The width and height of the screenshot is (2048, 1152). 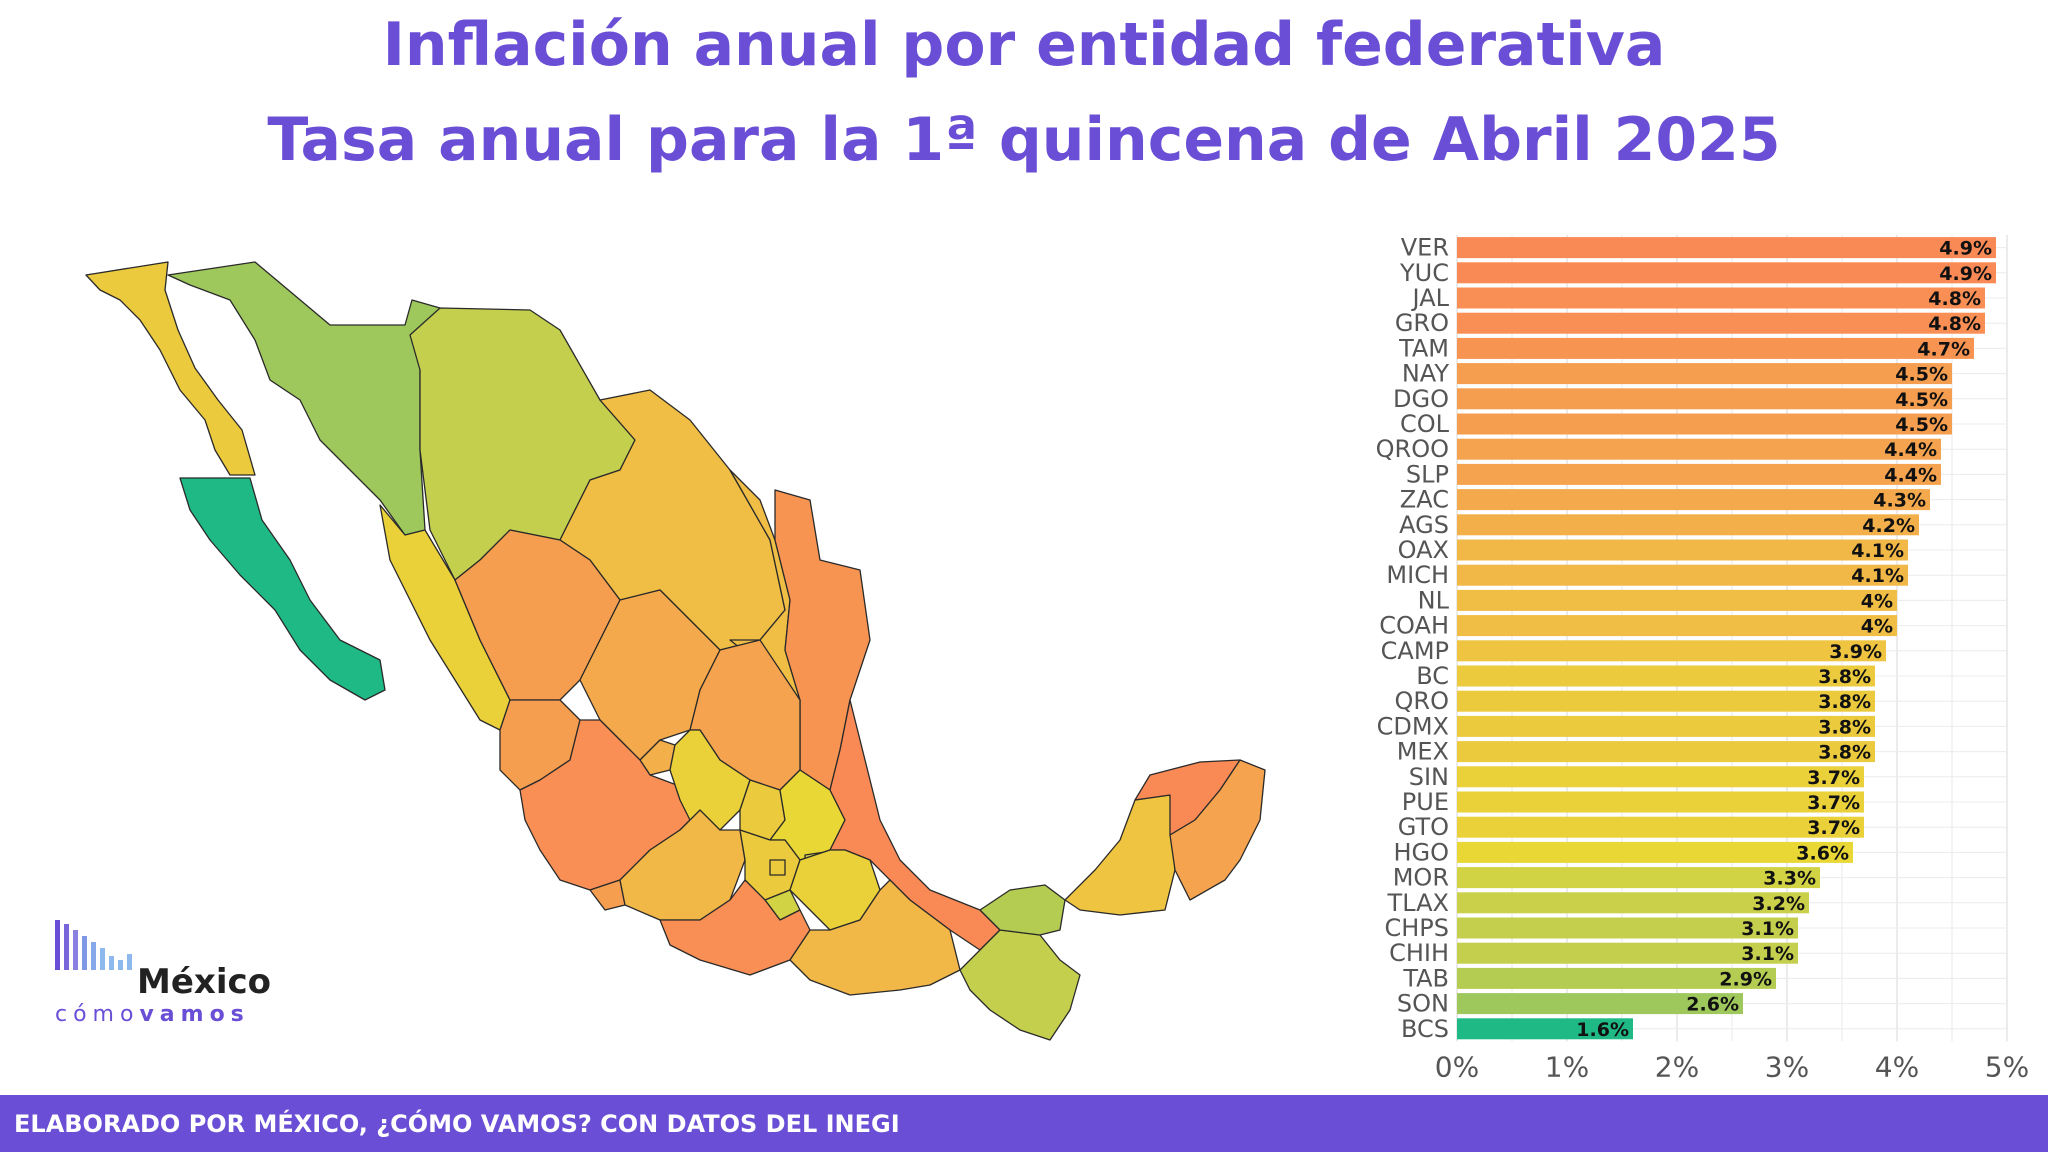 I want to click on bar-ver, so click(x=1726, y=248).